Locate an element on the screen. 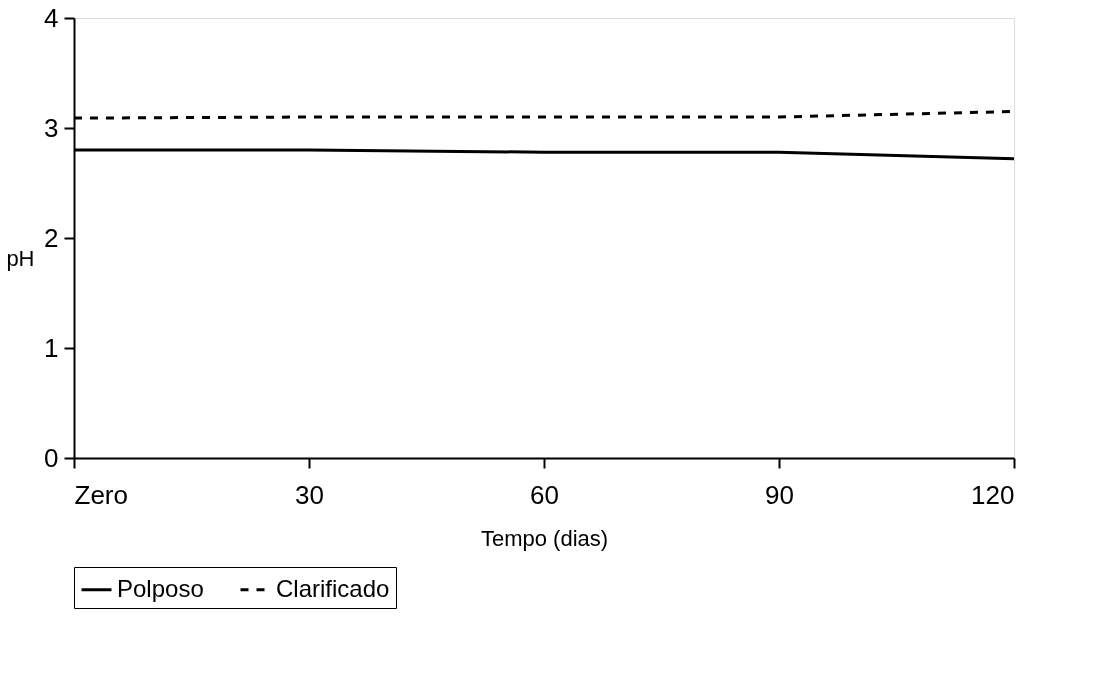 Image resolution: width=1113 pixels, height=692 pixels. y-tick-label: 3 is located at coordinates (51, 127).